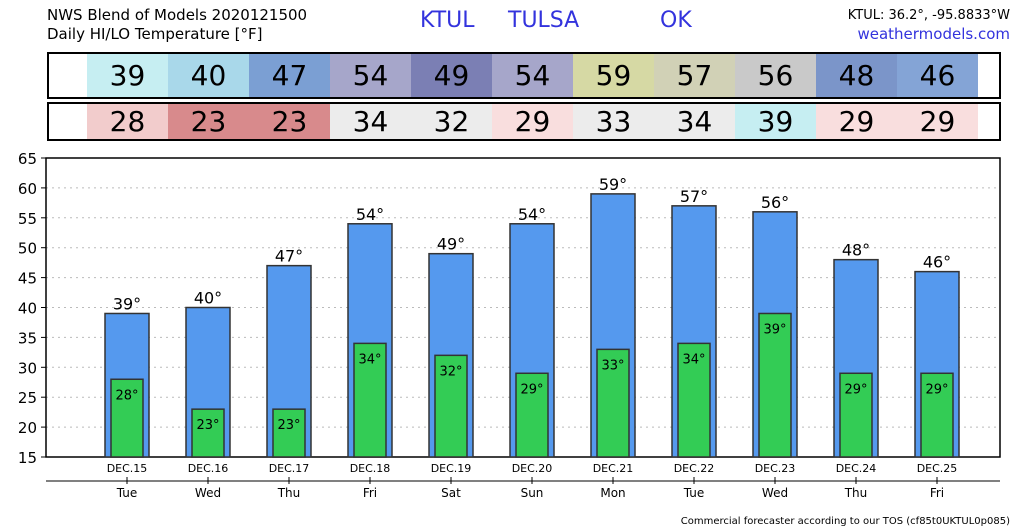 The image size is (1024, 531). I want to click on hi-temp-strip: 39 40 47 54 49 54 59 57 56 48 46, so click(524, 75).